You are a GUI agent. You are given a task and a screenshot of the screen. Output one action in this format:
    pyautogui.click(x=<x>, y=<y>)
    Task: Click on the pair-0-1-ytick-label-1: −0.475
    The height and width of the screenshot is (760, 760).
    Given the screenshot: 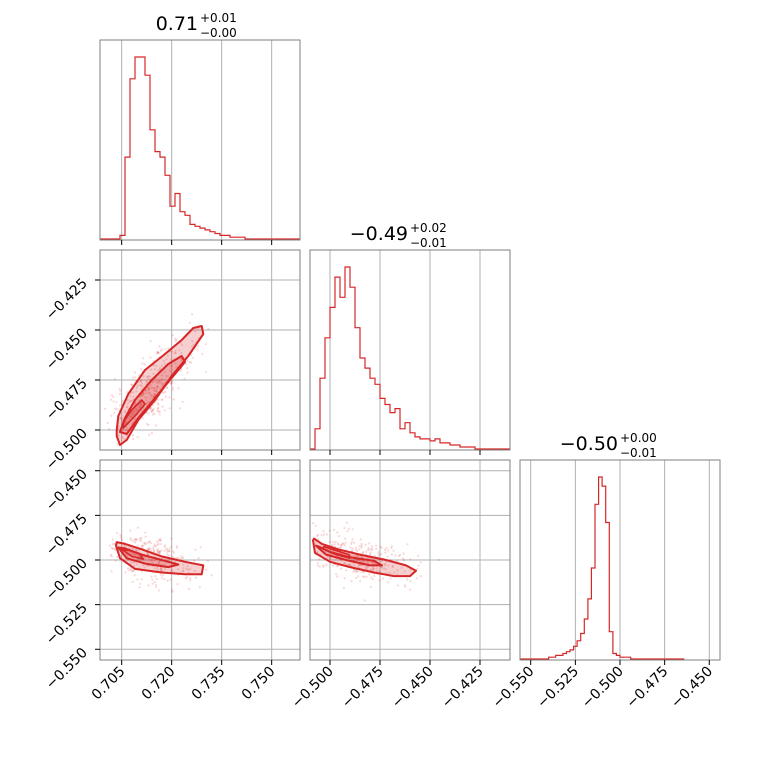 What is the action you would take?
    pyautogui.click(x=67, y=400)
    